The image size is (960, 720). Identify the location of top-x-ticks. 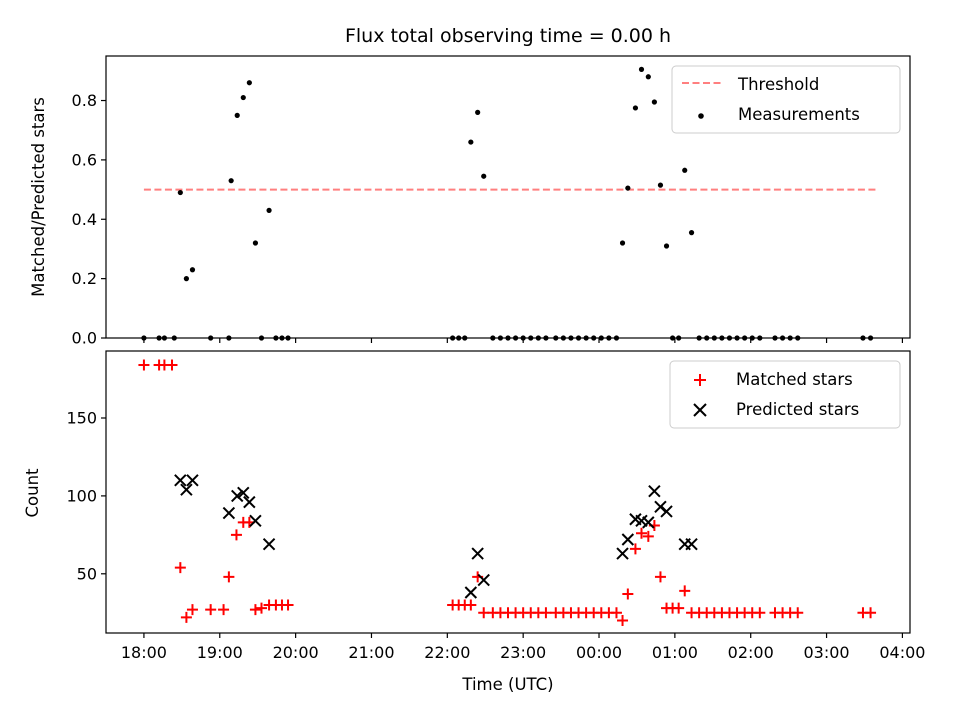
(523, 340).